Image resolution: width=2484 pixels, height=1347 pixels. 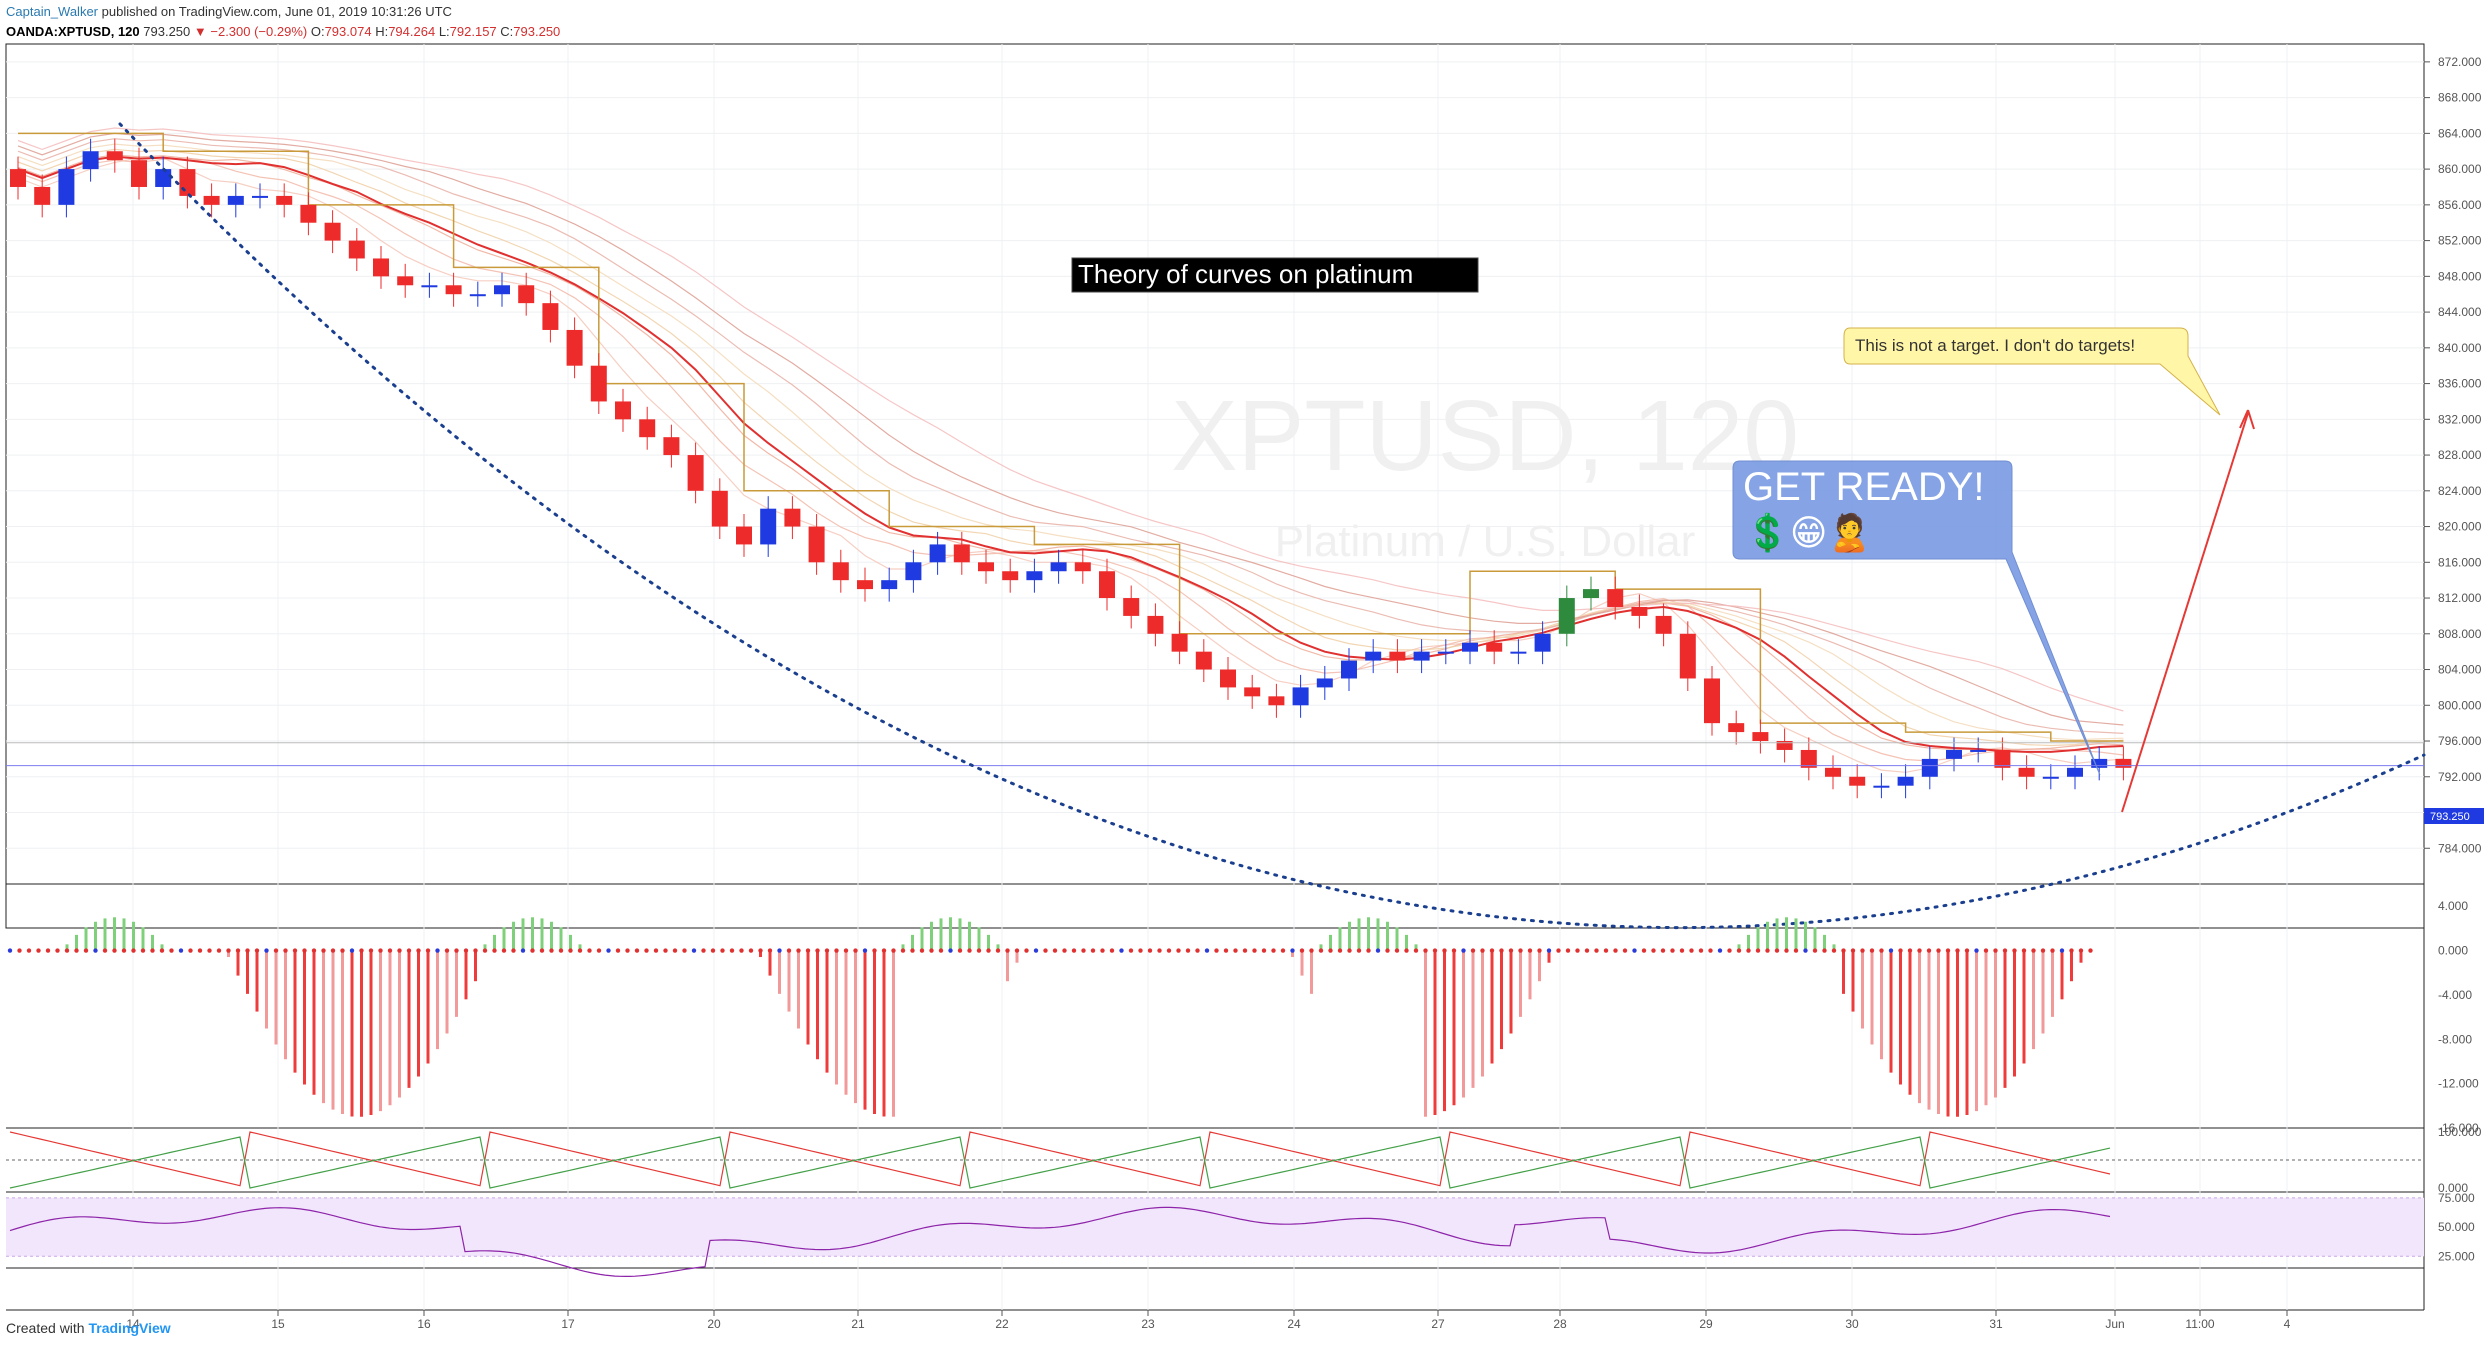 What do you see at coordinates (1916, 618) in the screenshot?
I see `get-ready-callout: GET READY! 💲😁🙎` at bounding box center [1916, 618].